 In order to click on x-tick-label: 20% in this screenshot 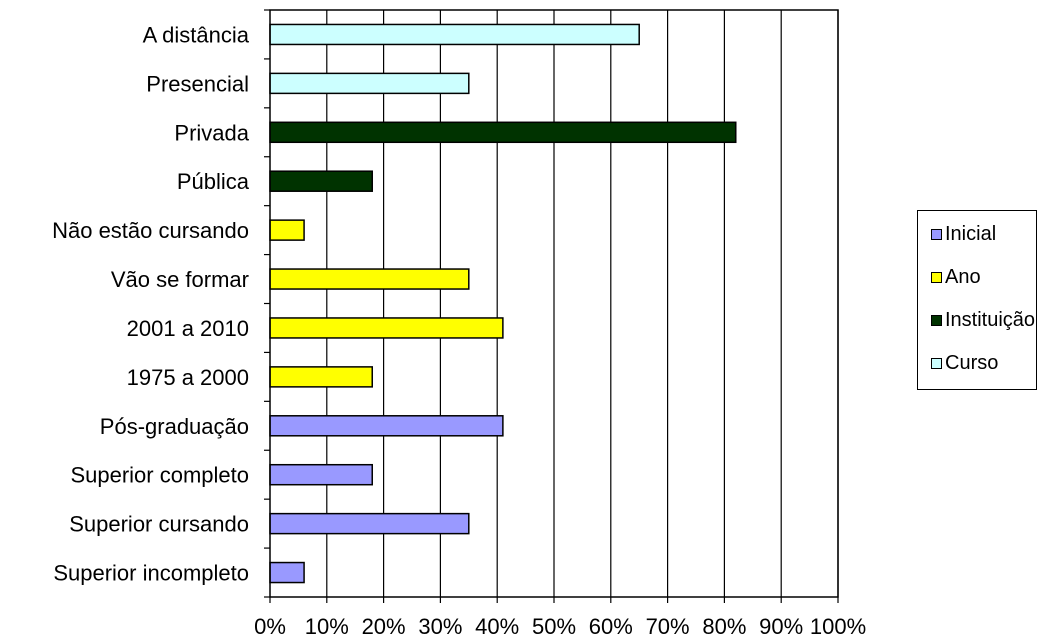, I will do `click(384, 626)`.